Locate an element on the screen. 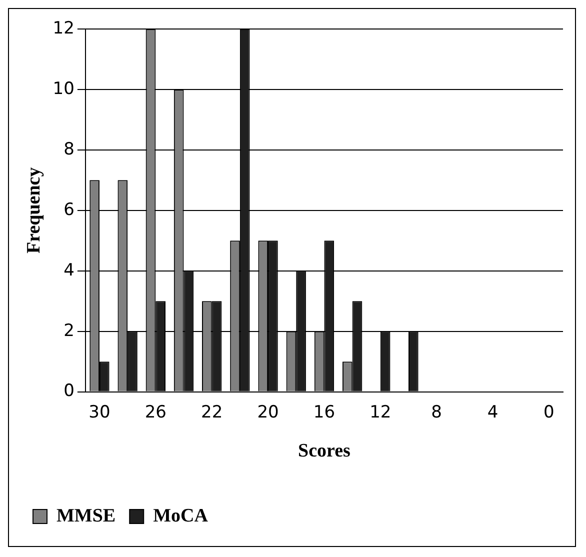 The height and width of the screenshot is (557, 586). x-tick-label: 8 is located at coordinates (436, 412).